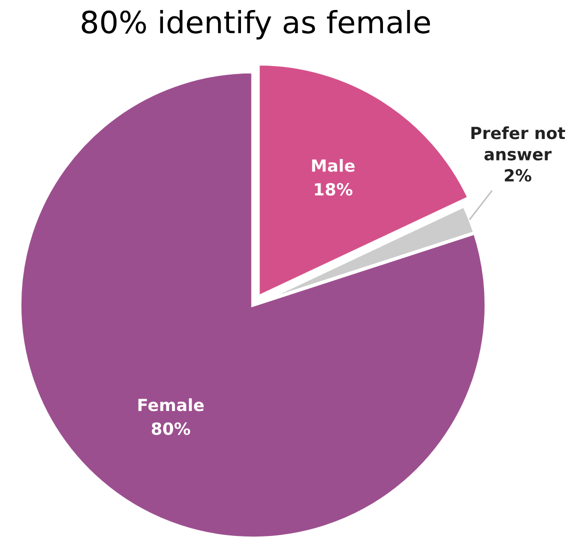 The height and width of the screenshot is (550, 581). What do you see at coordinates (333, 165) in the screenshot?
I see `slice-label: Male` at bounding box center [333, 165].